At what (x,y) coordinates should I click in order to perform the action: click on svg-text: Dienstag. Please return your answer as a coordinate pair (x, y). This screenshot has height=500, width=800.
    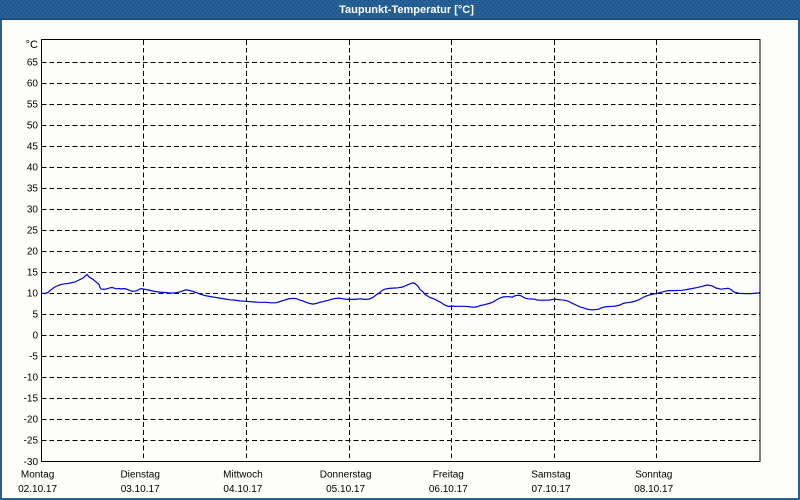
    Looking at the image, I should click on (139, 475).